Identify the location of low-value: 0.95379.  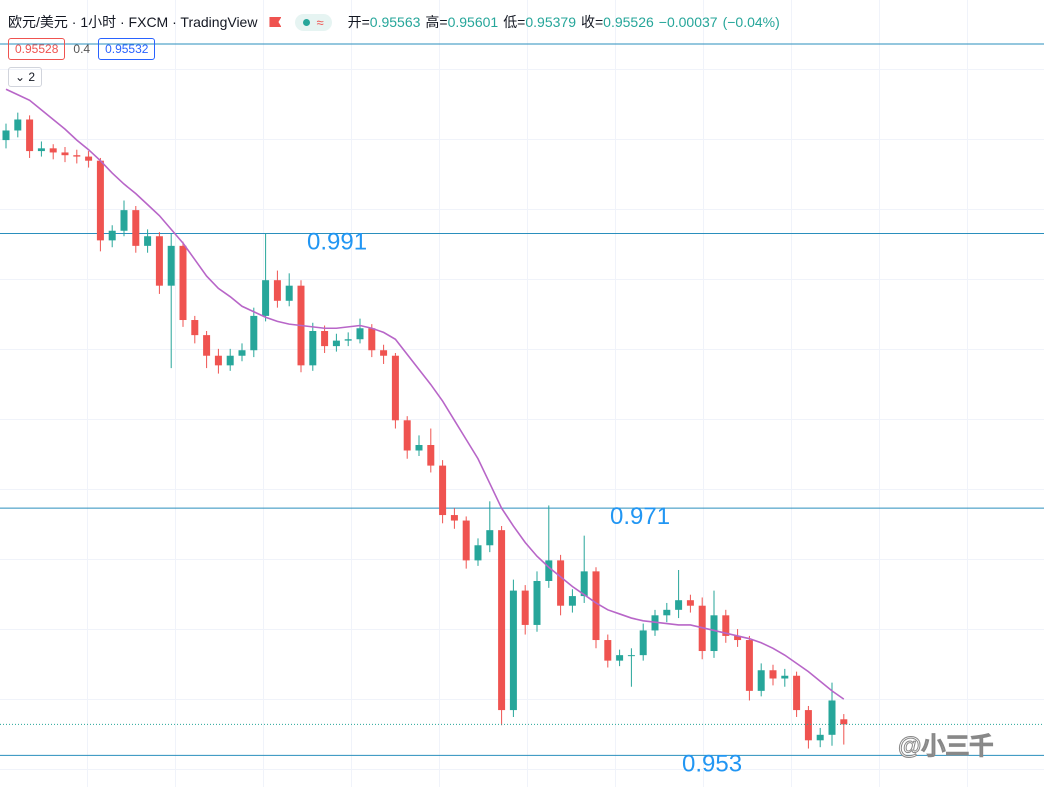
(550, 22).